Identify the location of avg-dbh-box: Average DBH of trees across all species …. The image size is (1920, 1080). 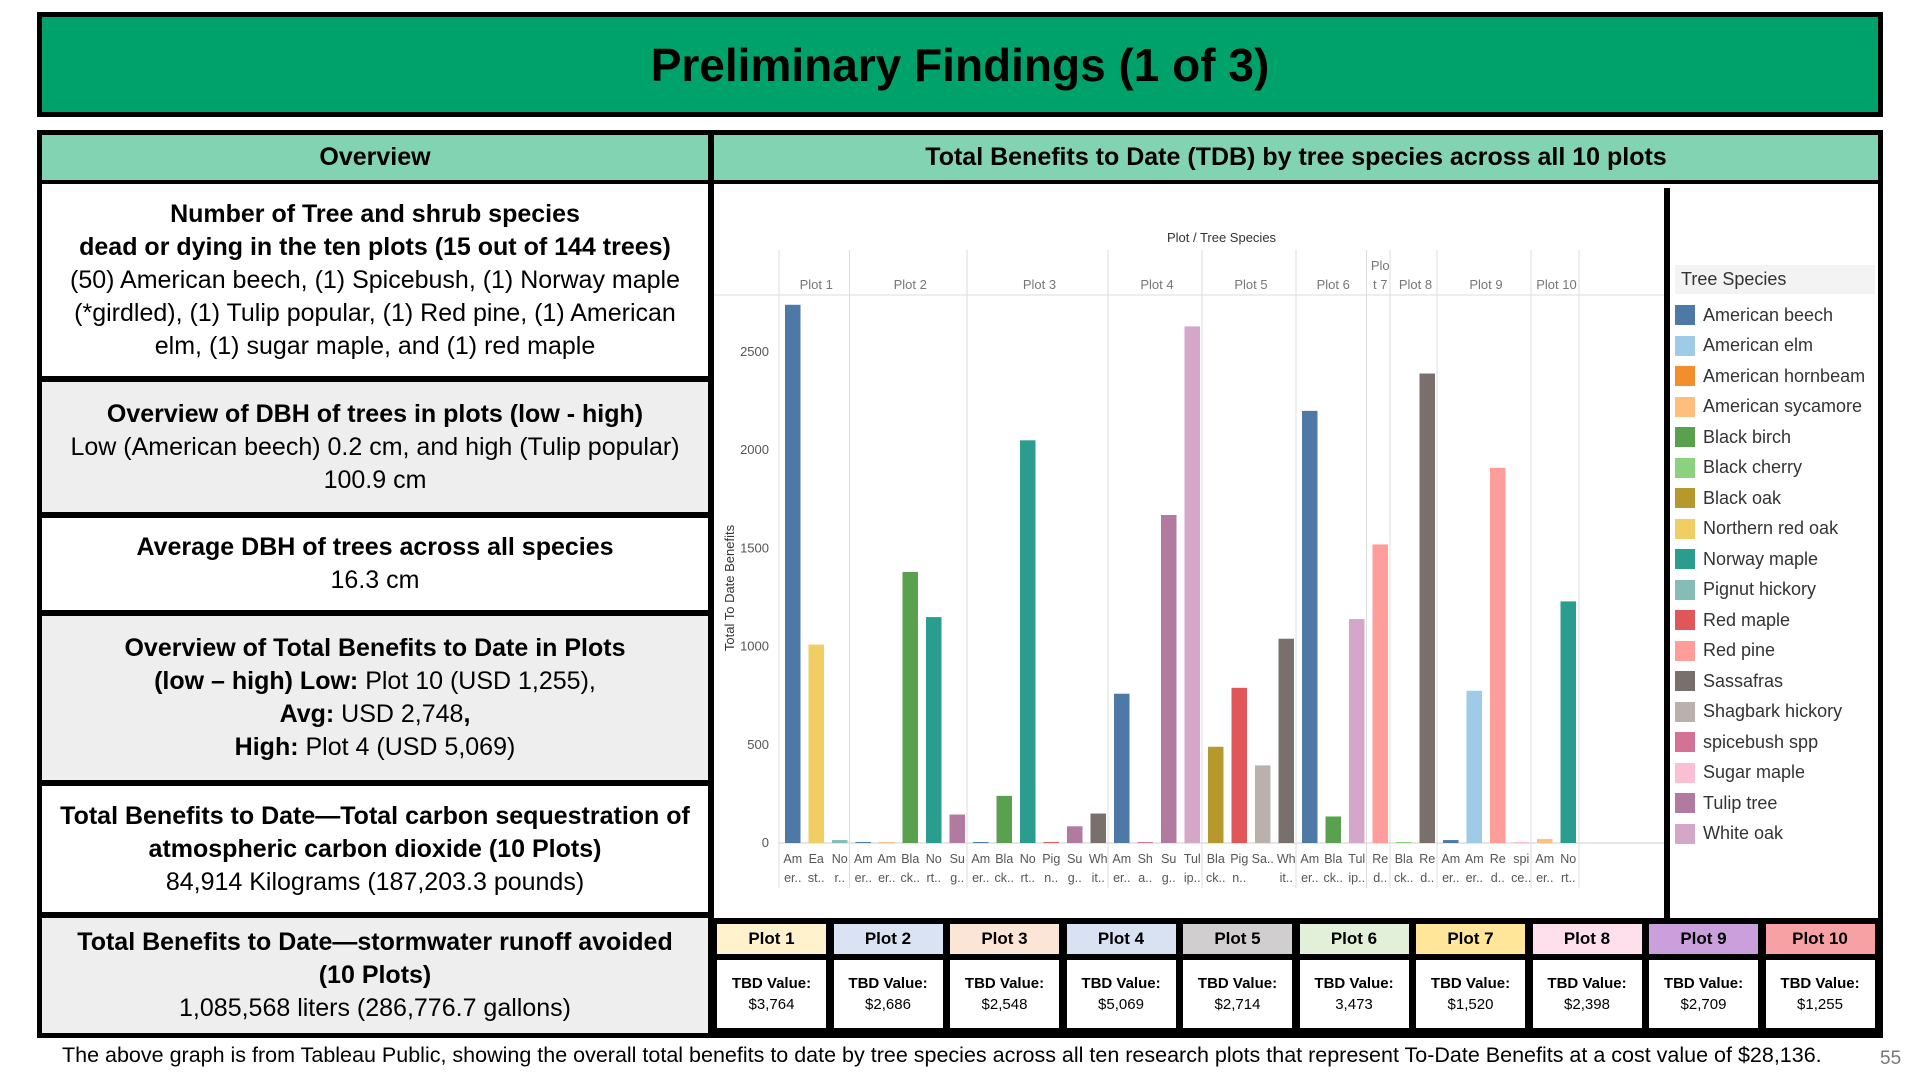
(375, 564).